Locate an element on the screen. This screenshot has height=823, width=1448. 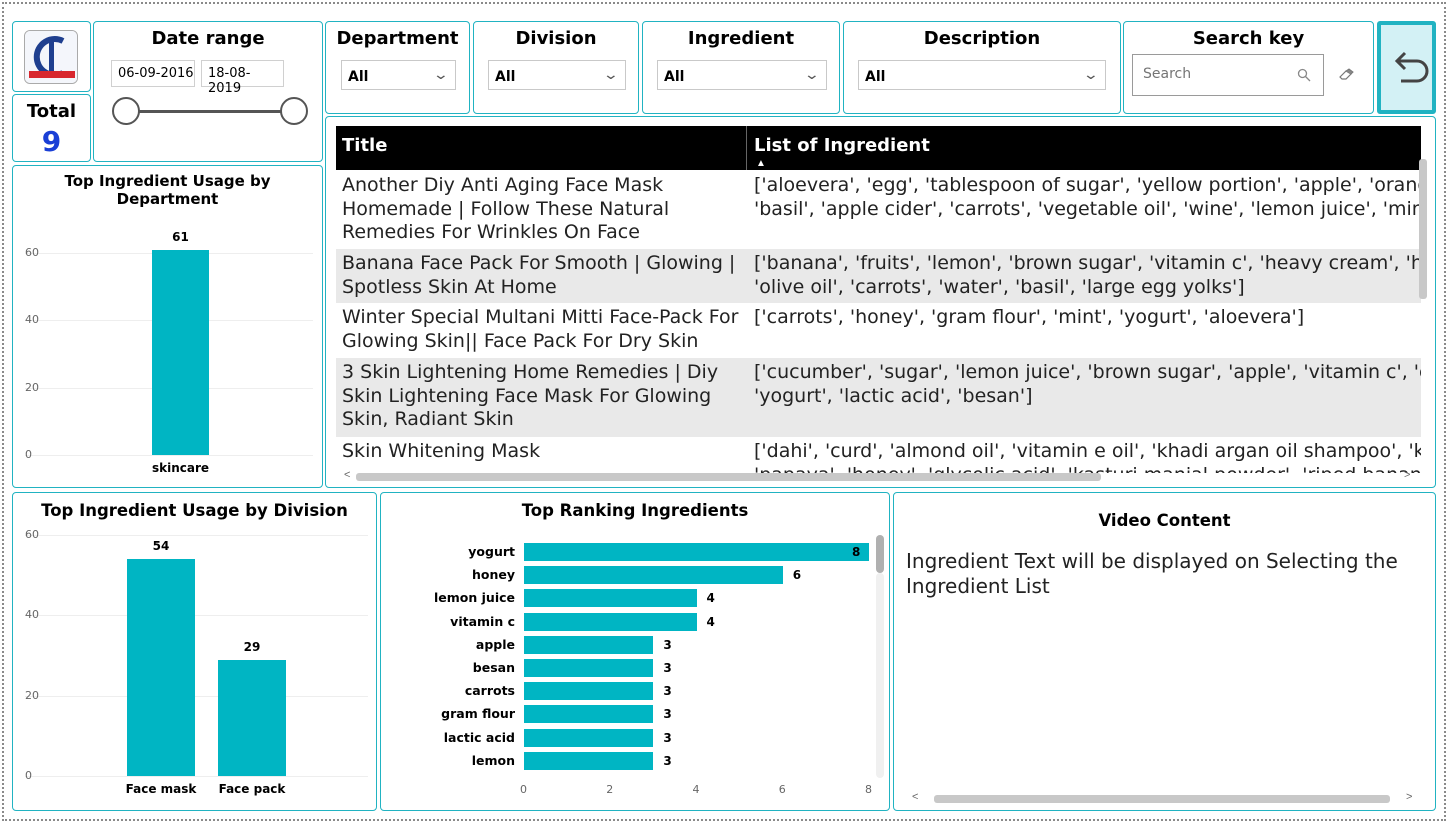
search-key-label: Search key is located at coordinates (1248, 38).